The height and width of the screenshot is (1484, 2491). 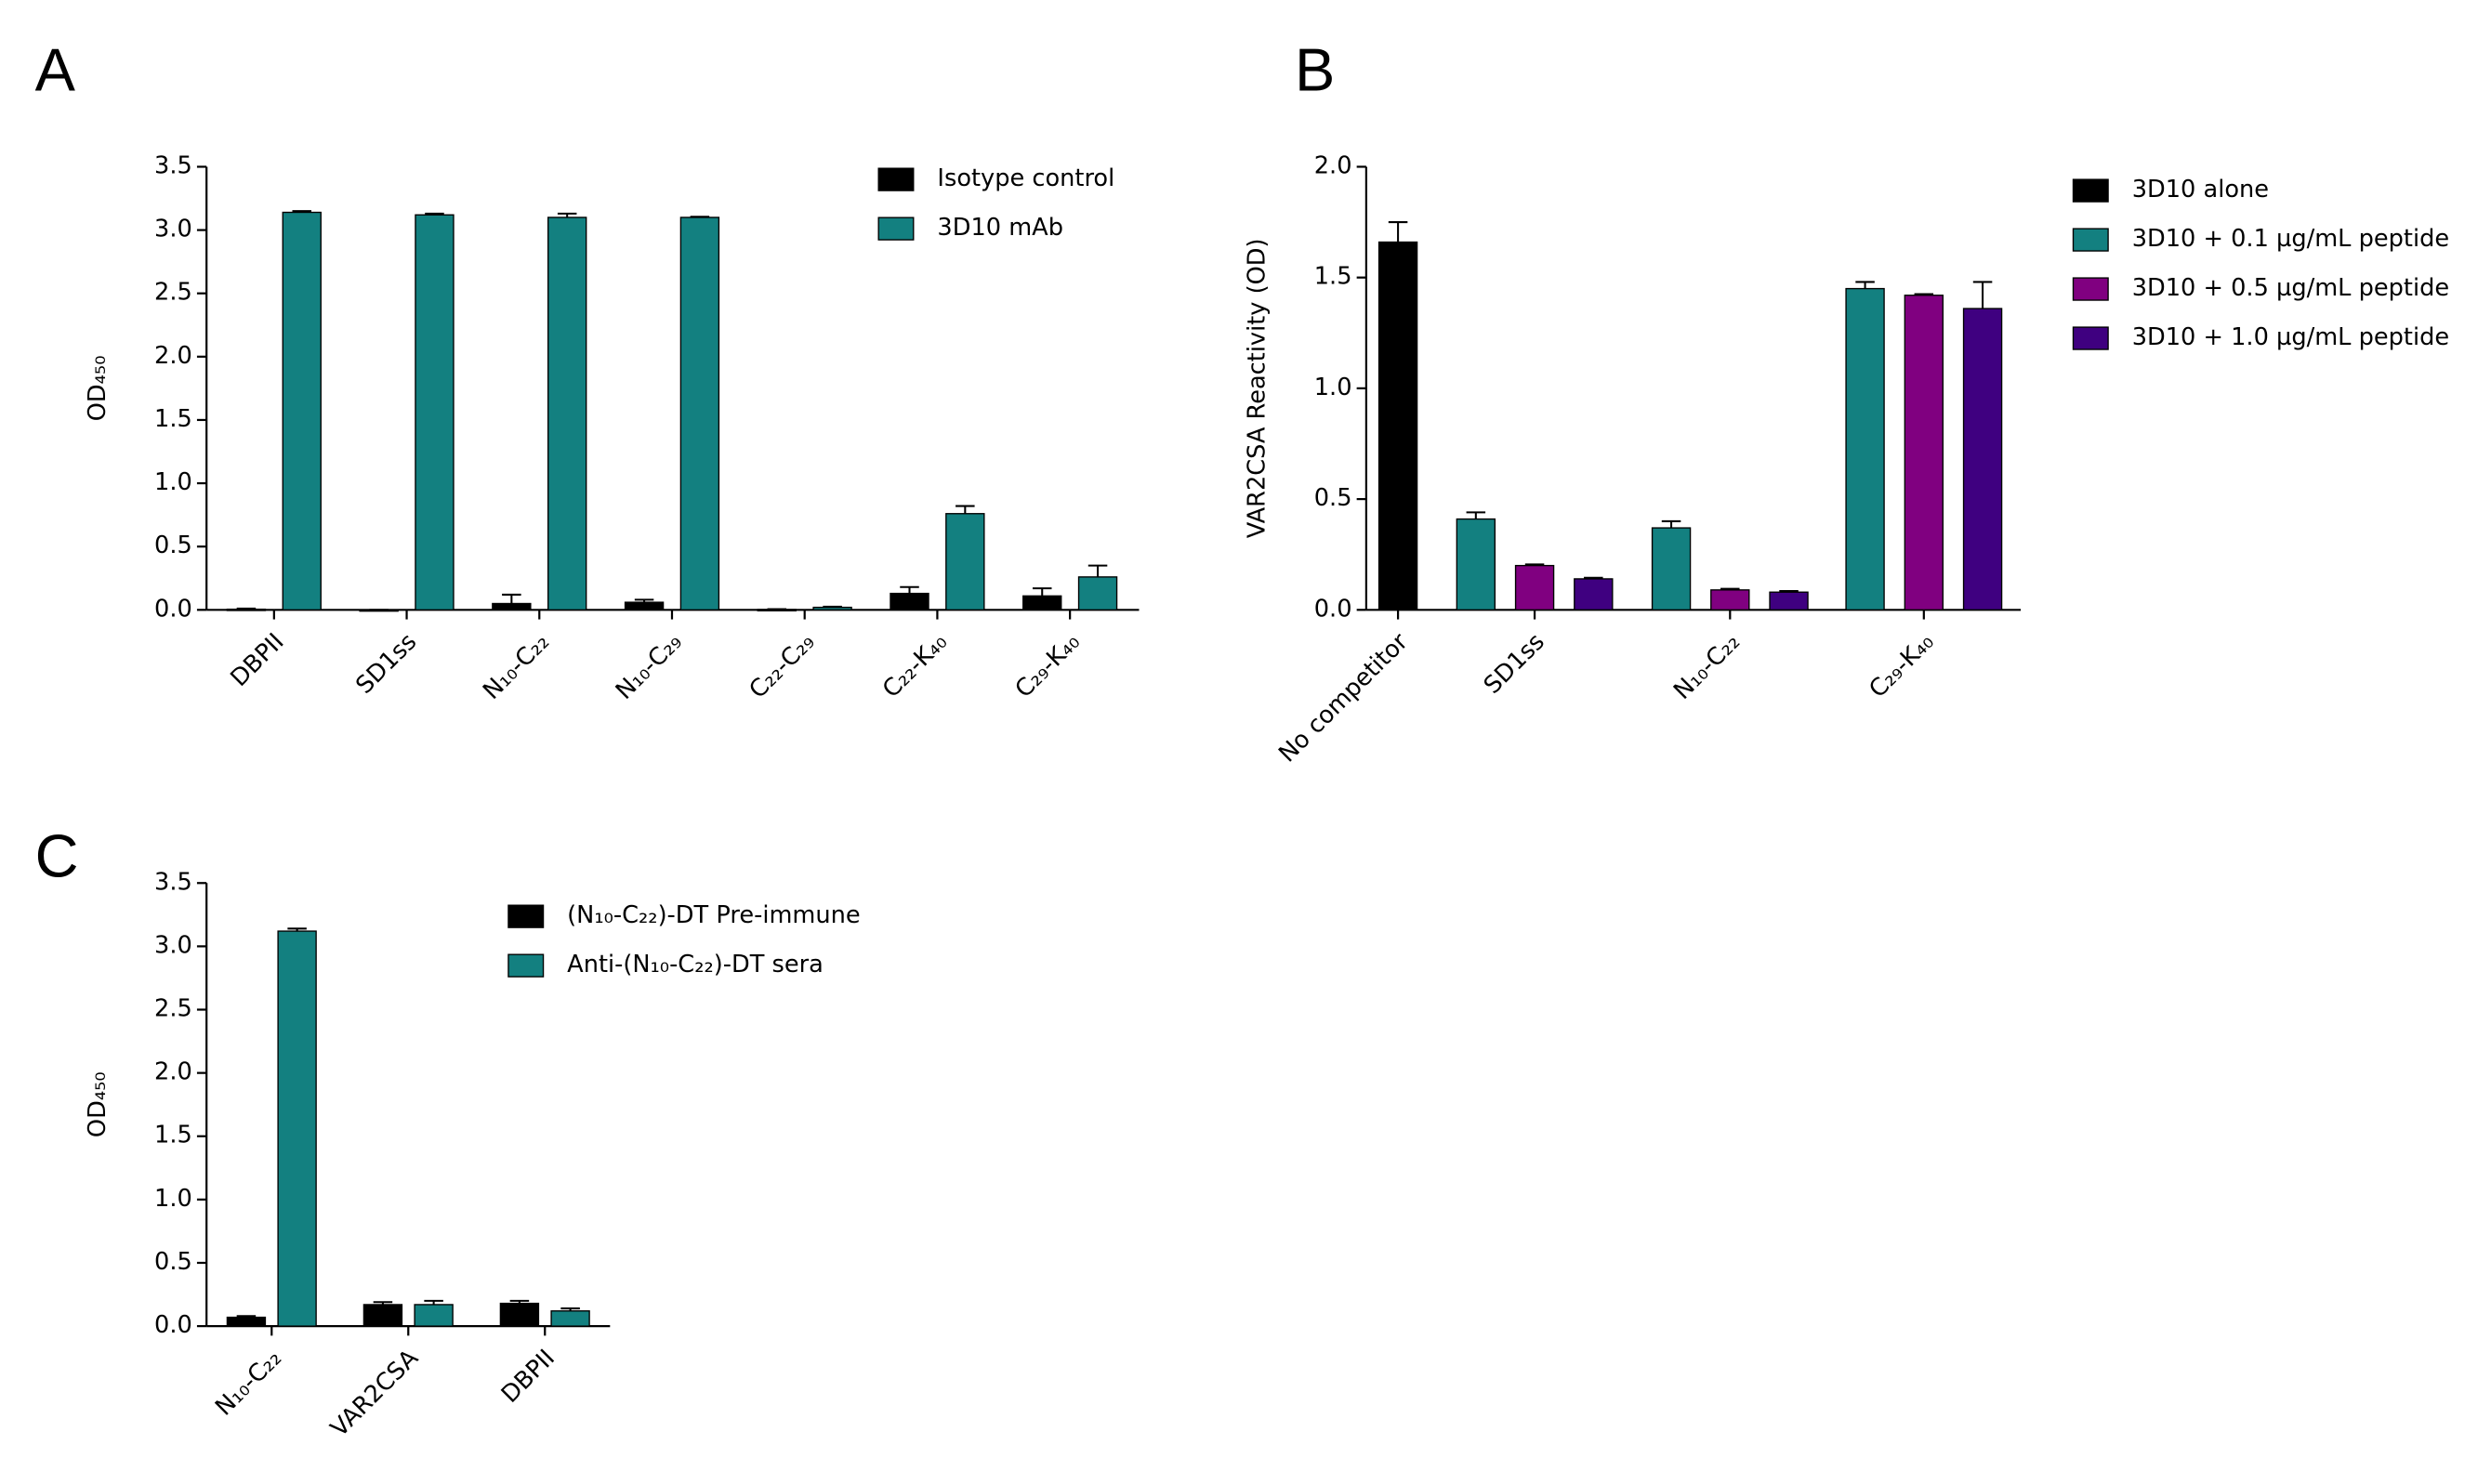 What do you see at coordinates (1000, 228) in the screenshot?
I see `legend-label: 3D10 mAb` at bounding box center [1000, 228].